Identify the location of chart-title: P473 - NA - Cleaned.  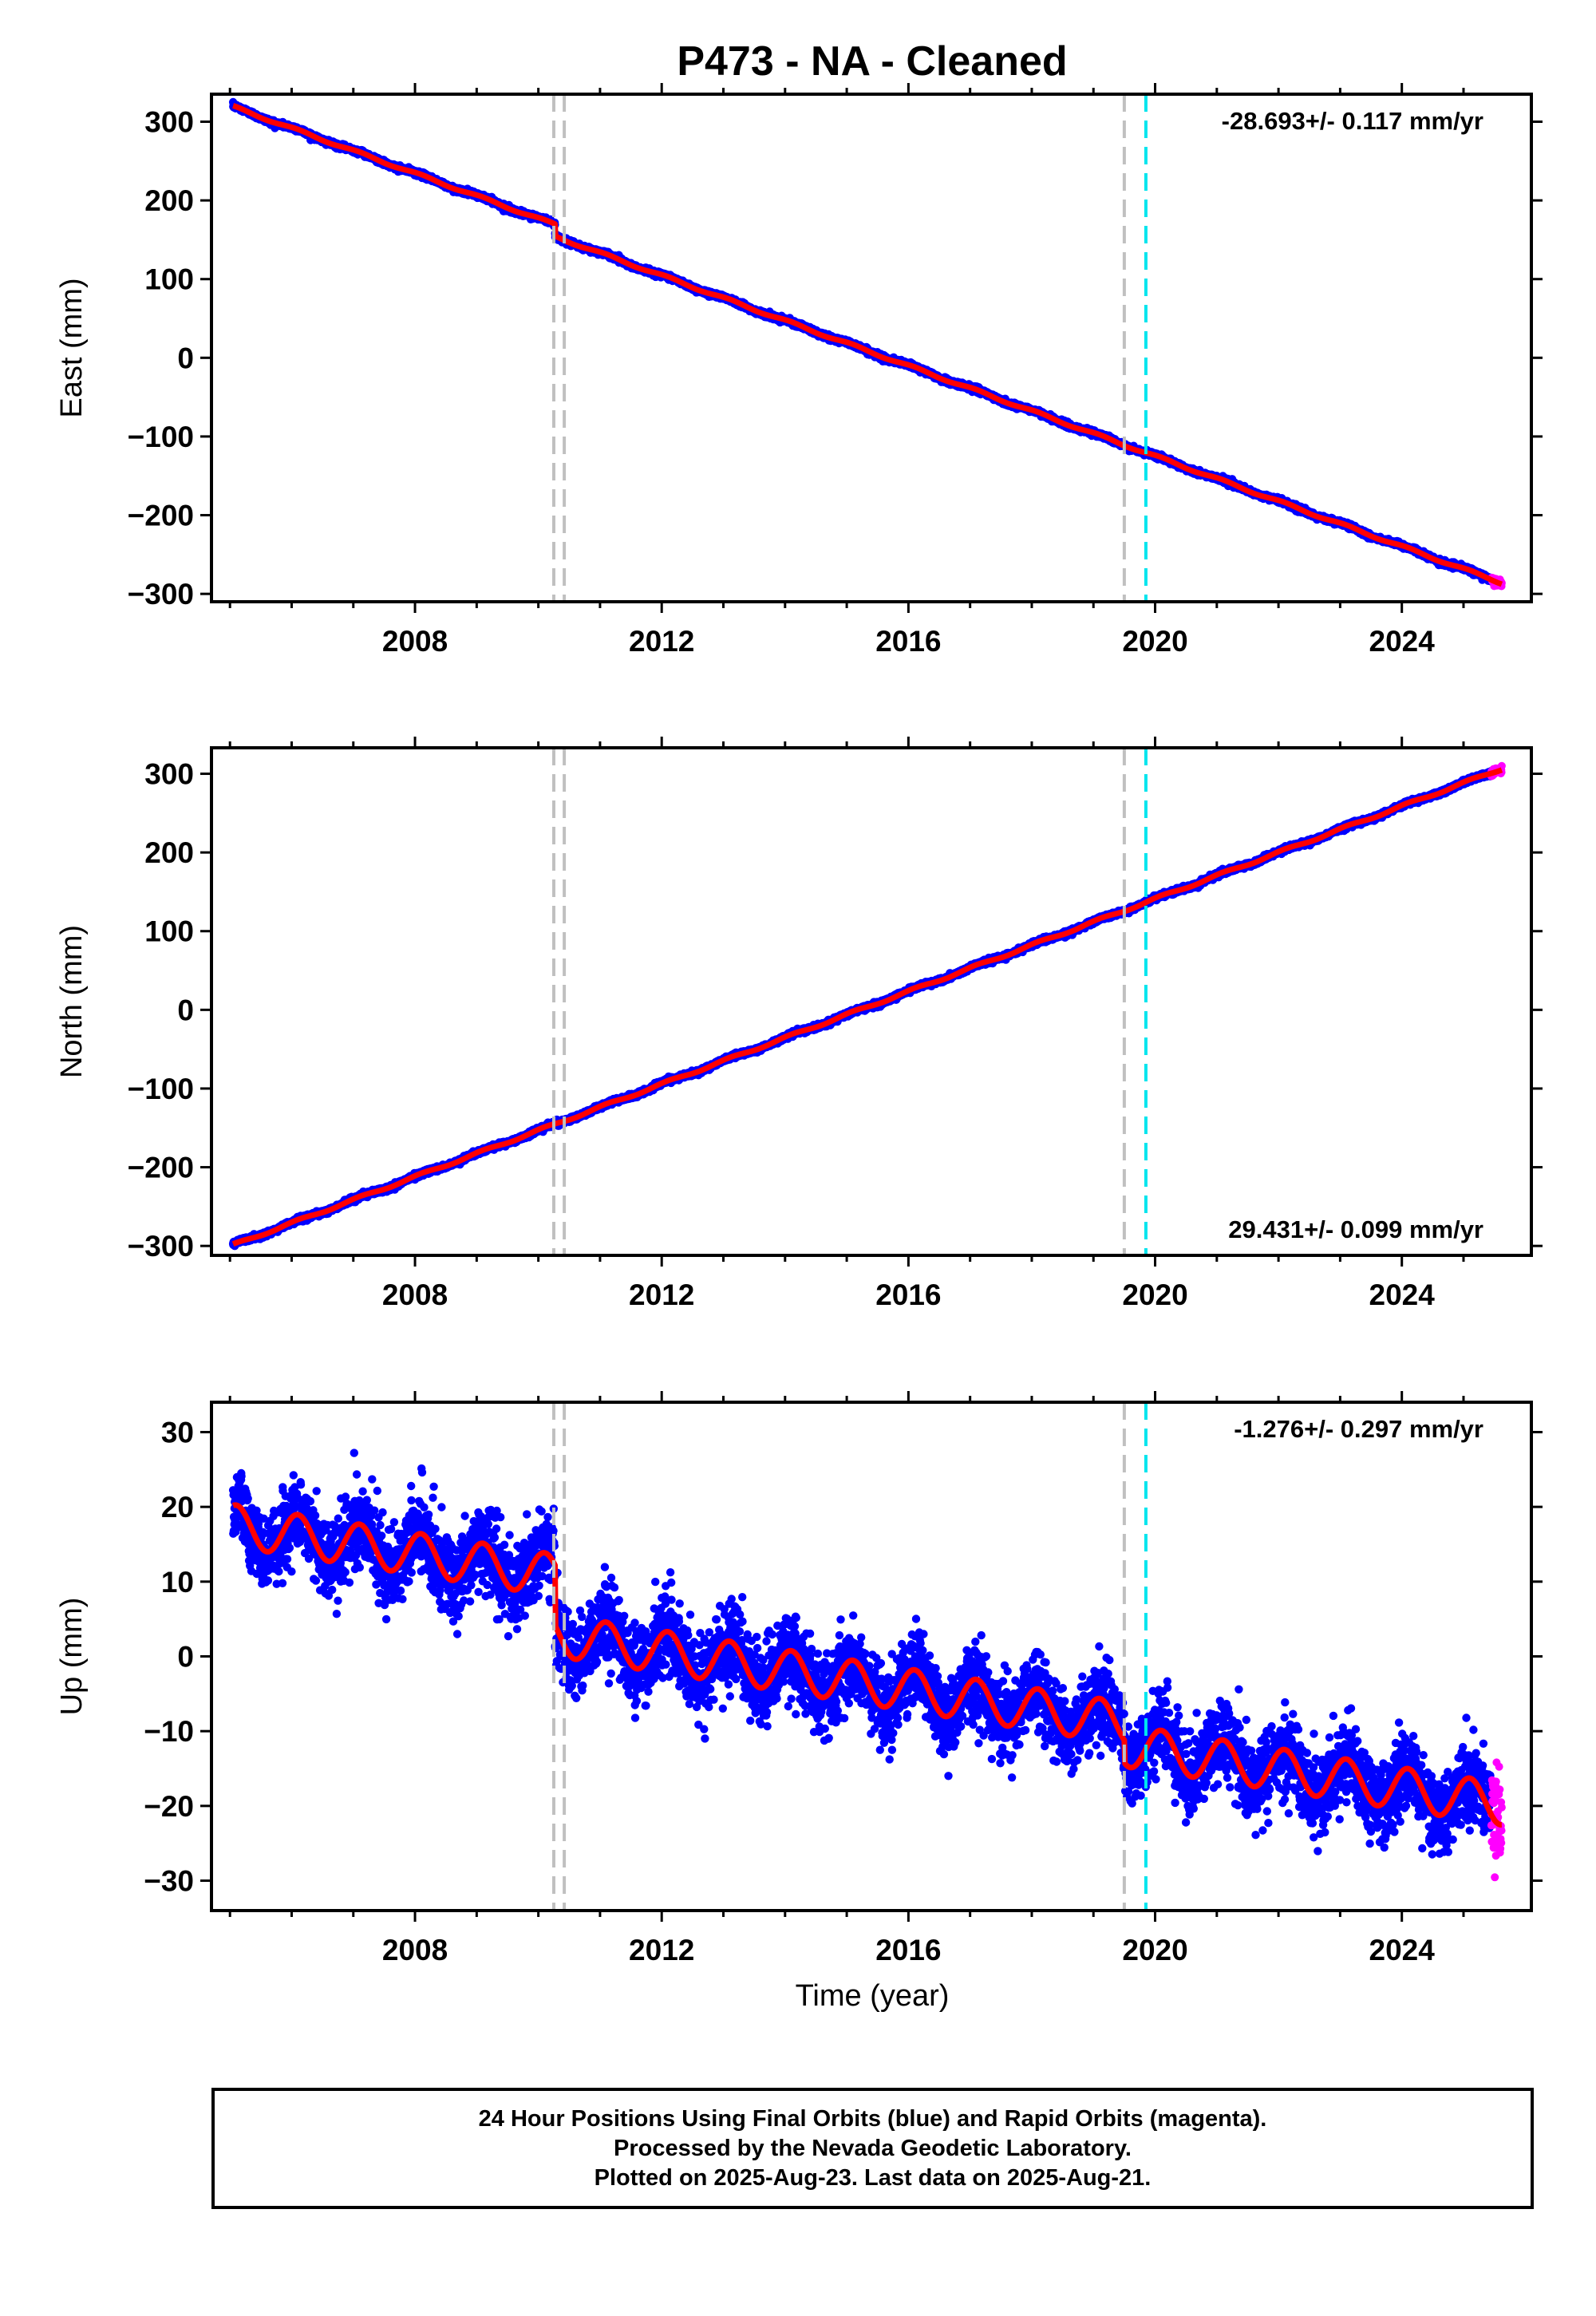
(872, 61).